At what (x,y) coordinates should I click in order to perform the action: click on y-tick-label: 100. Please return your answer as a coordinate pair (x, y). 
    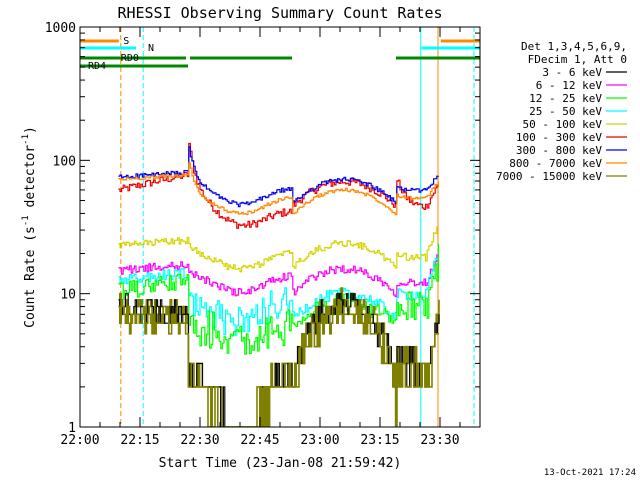
    Looking at the image, I should click on (64, 161).